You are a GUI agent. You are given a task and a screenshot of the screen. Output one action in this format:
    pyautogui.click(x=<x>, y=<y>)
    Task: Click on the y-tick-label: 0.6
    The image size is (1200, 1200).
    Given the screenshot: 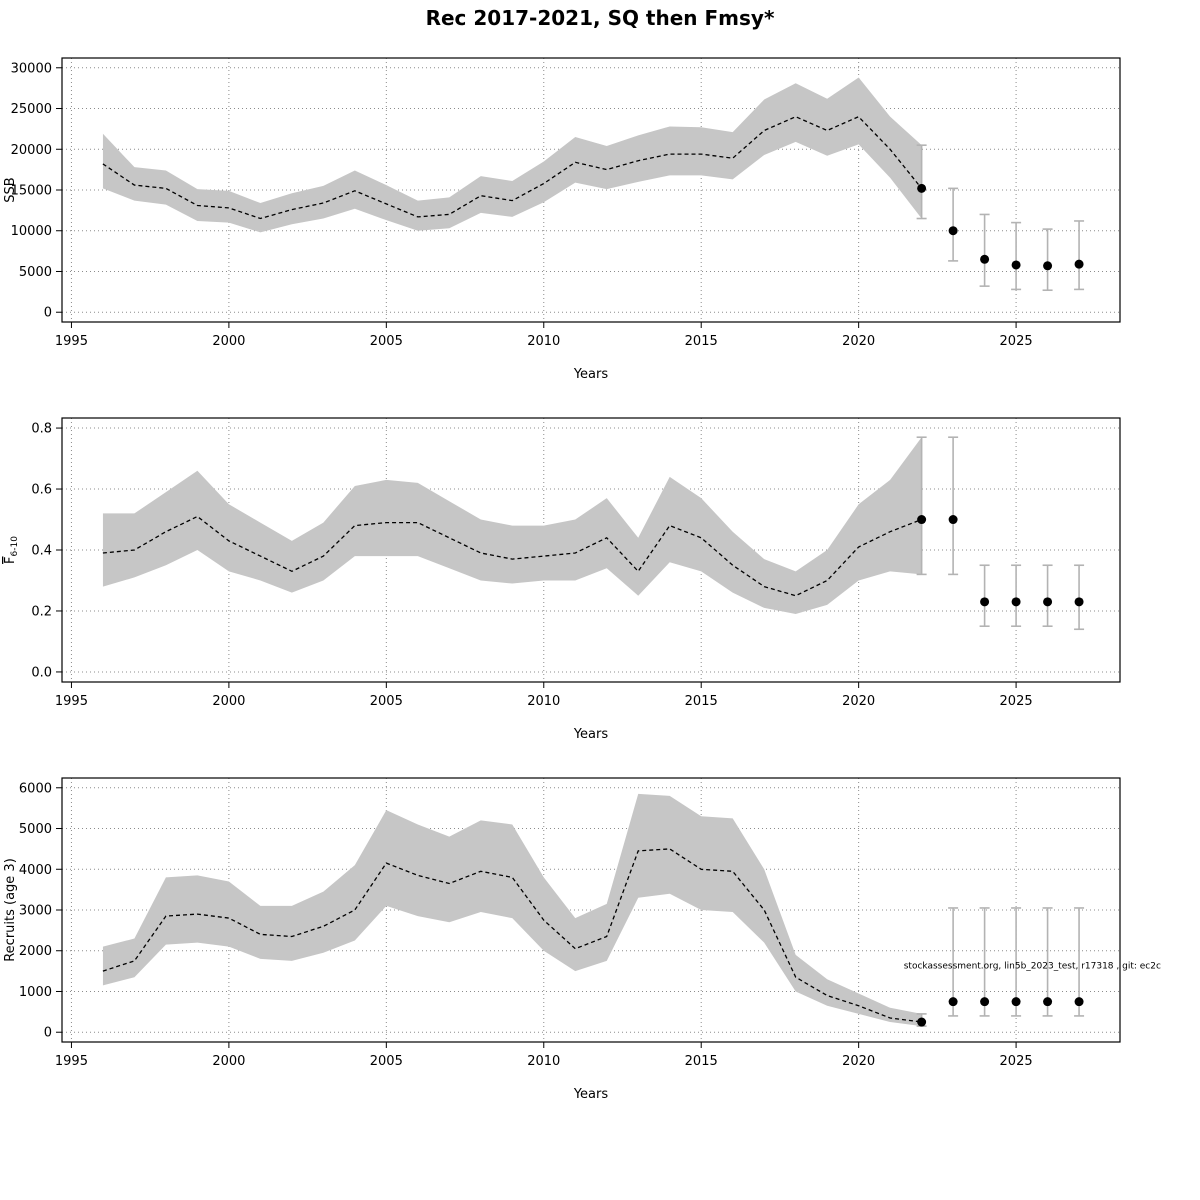 What is the action you would take?
    pyautogui.click(x=41, y=490)
    